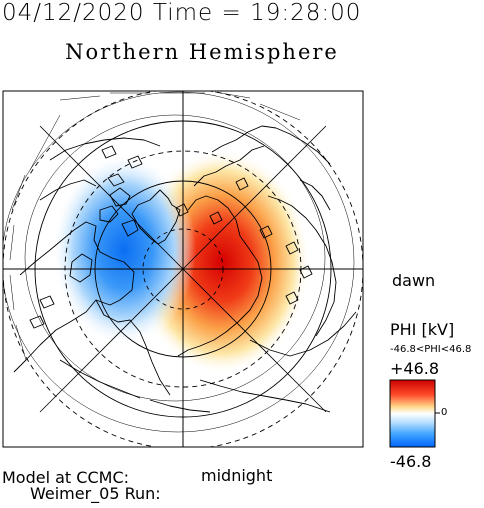 The width and height of the screenshot is (484, 508). Describe the element at coordinates (415, 368) in the screenshot. I see `legend-max-label: +46.8` at that location.